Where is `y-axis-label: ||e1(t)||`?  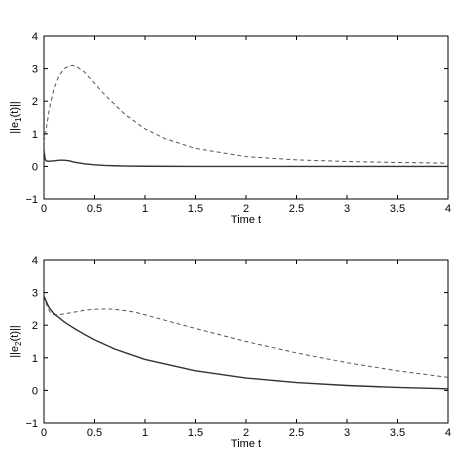
y-axis-label: ||e1(t)|| is located at coordinates (16, 117).